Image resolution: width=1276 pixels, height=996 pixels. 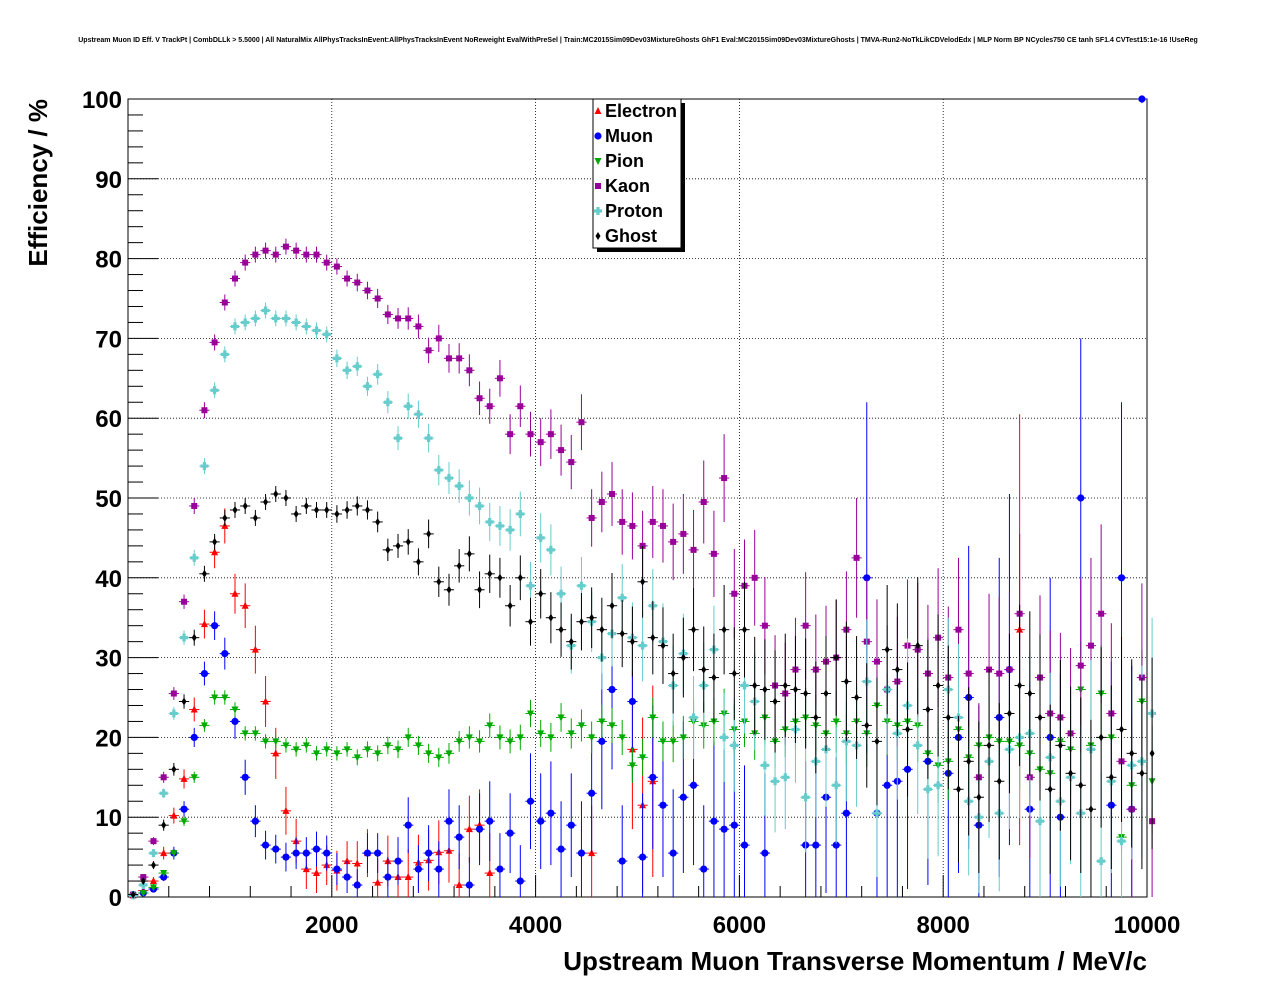 What do you see at coordinates (108, 659) in the screenshot?
I see `y-tick-label: 30` at bounding box center [108, 659].